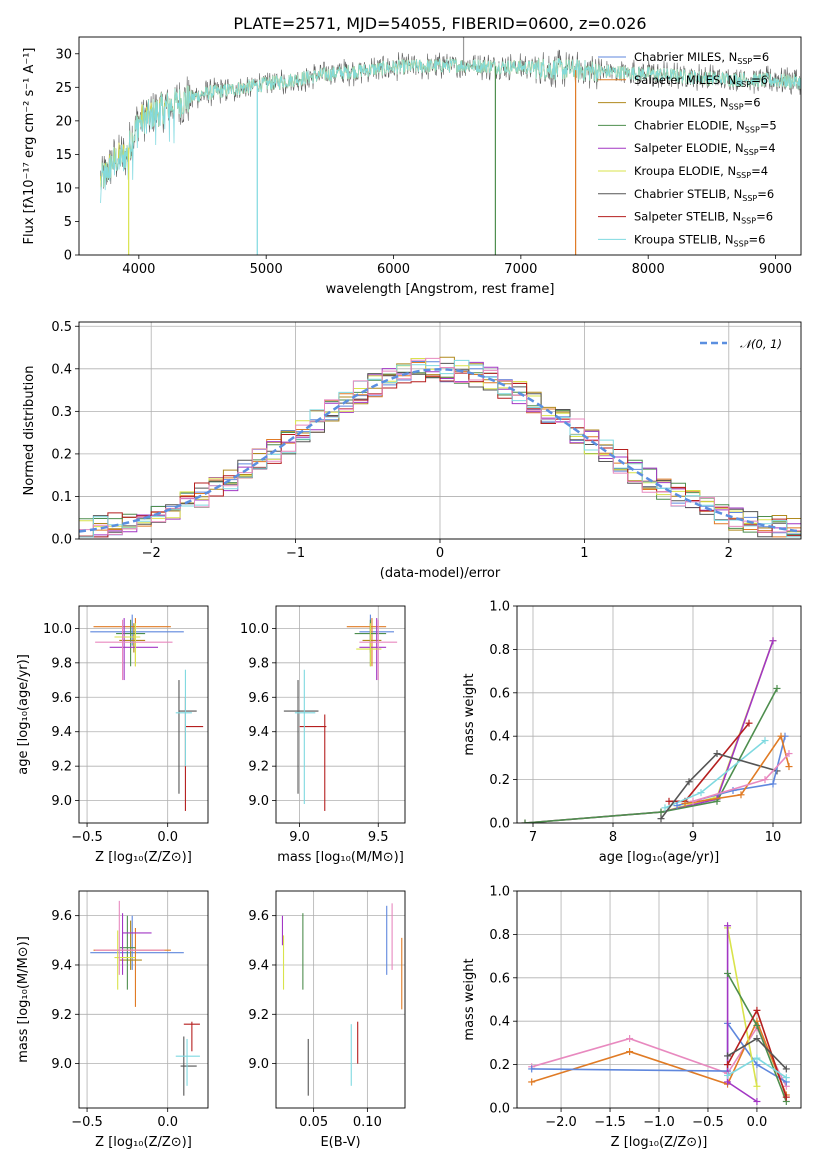  I want to click on y-tick-label: 20, so click(63, 121).